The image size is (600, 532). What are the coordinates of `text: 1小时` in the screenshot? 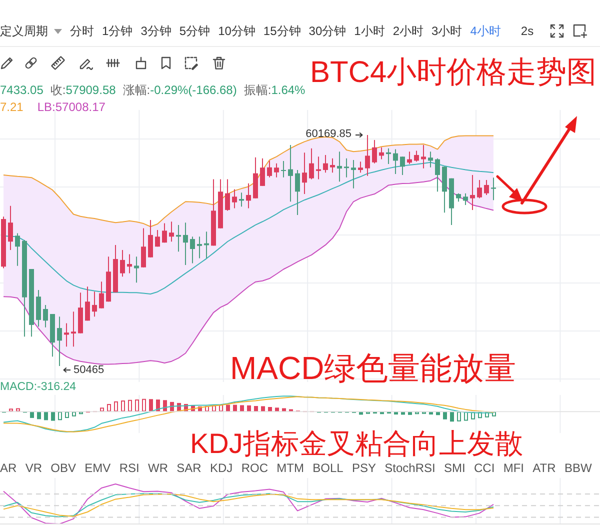 It's located at (369, 31).